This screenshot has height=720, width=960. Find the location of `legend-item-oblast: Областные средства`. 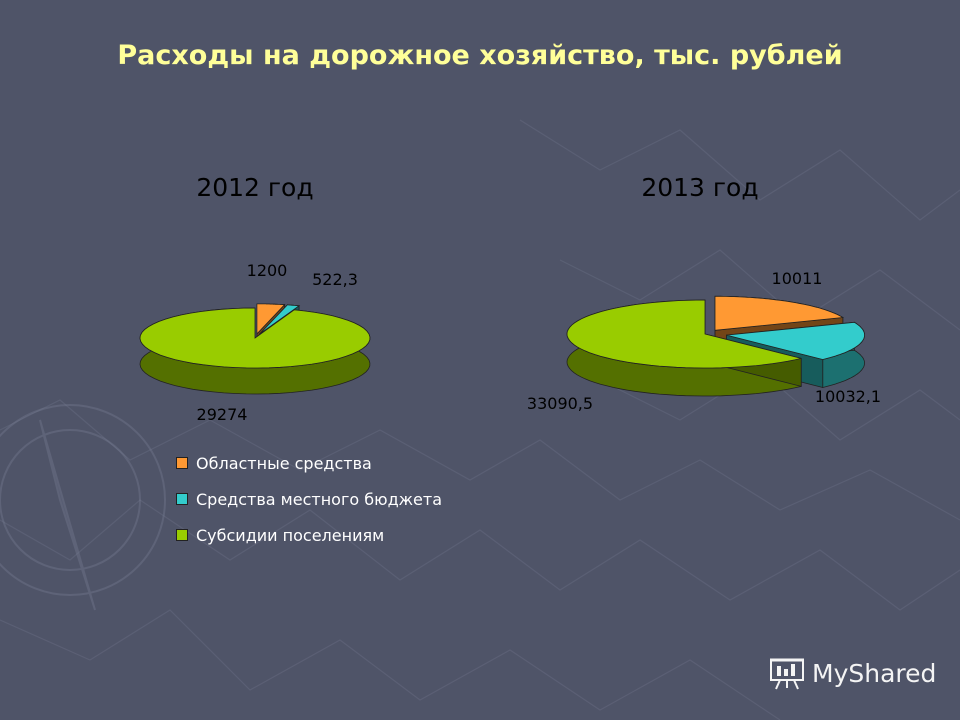

legend-item-oblast: Областные средства is located at coordinates (309, 463).